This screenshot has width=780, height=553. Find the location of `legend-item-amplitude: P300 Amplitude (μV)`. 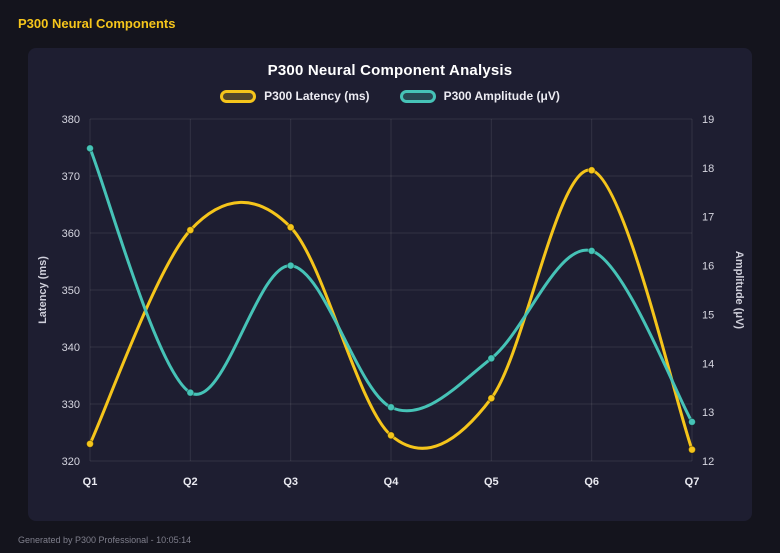

legend-item-amplitude: P300 Amplitude (μV) is located at coordinates (479, 96).